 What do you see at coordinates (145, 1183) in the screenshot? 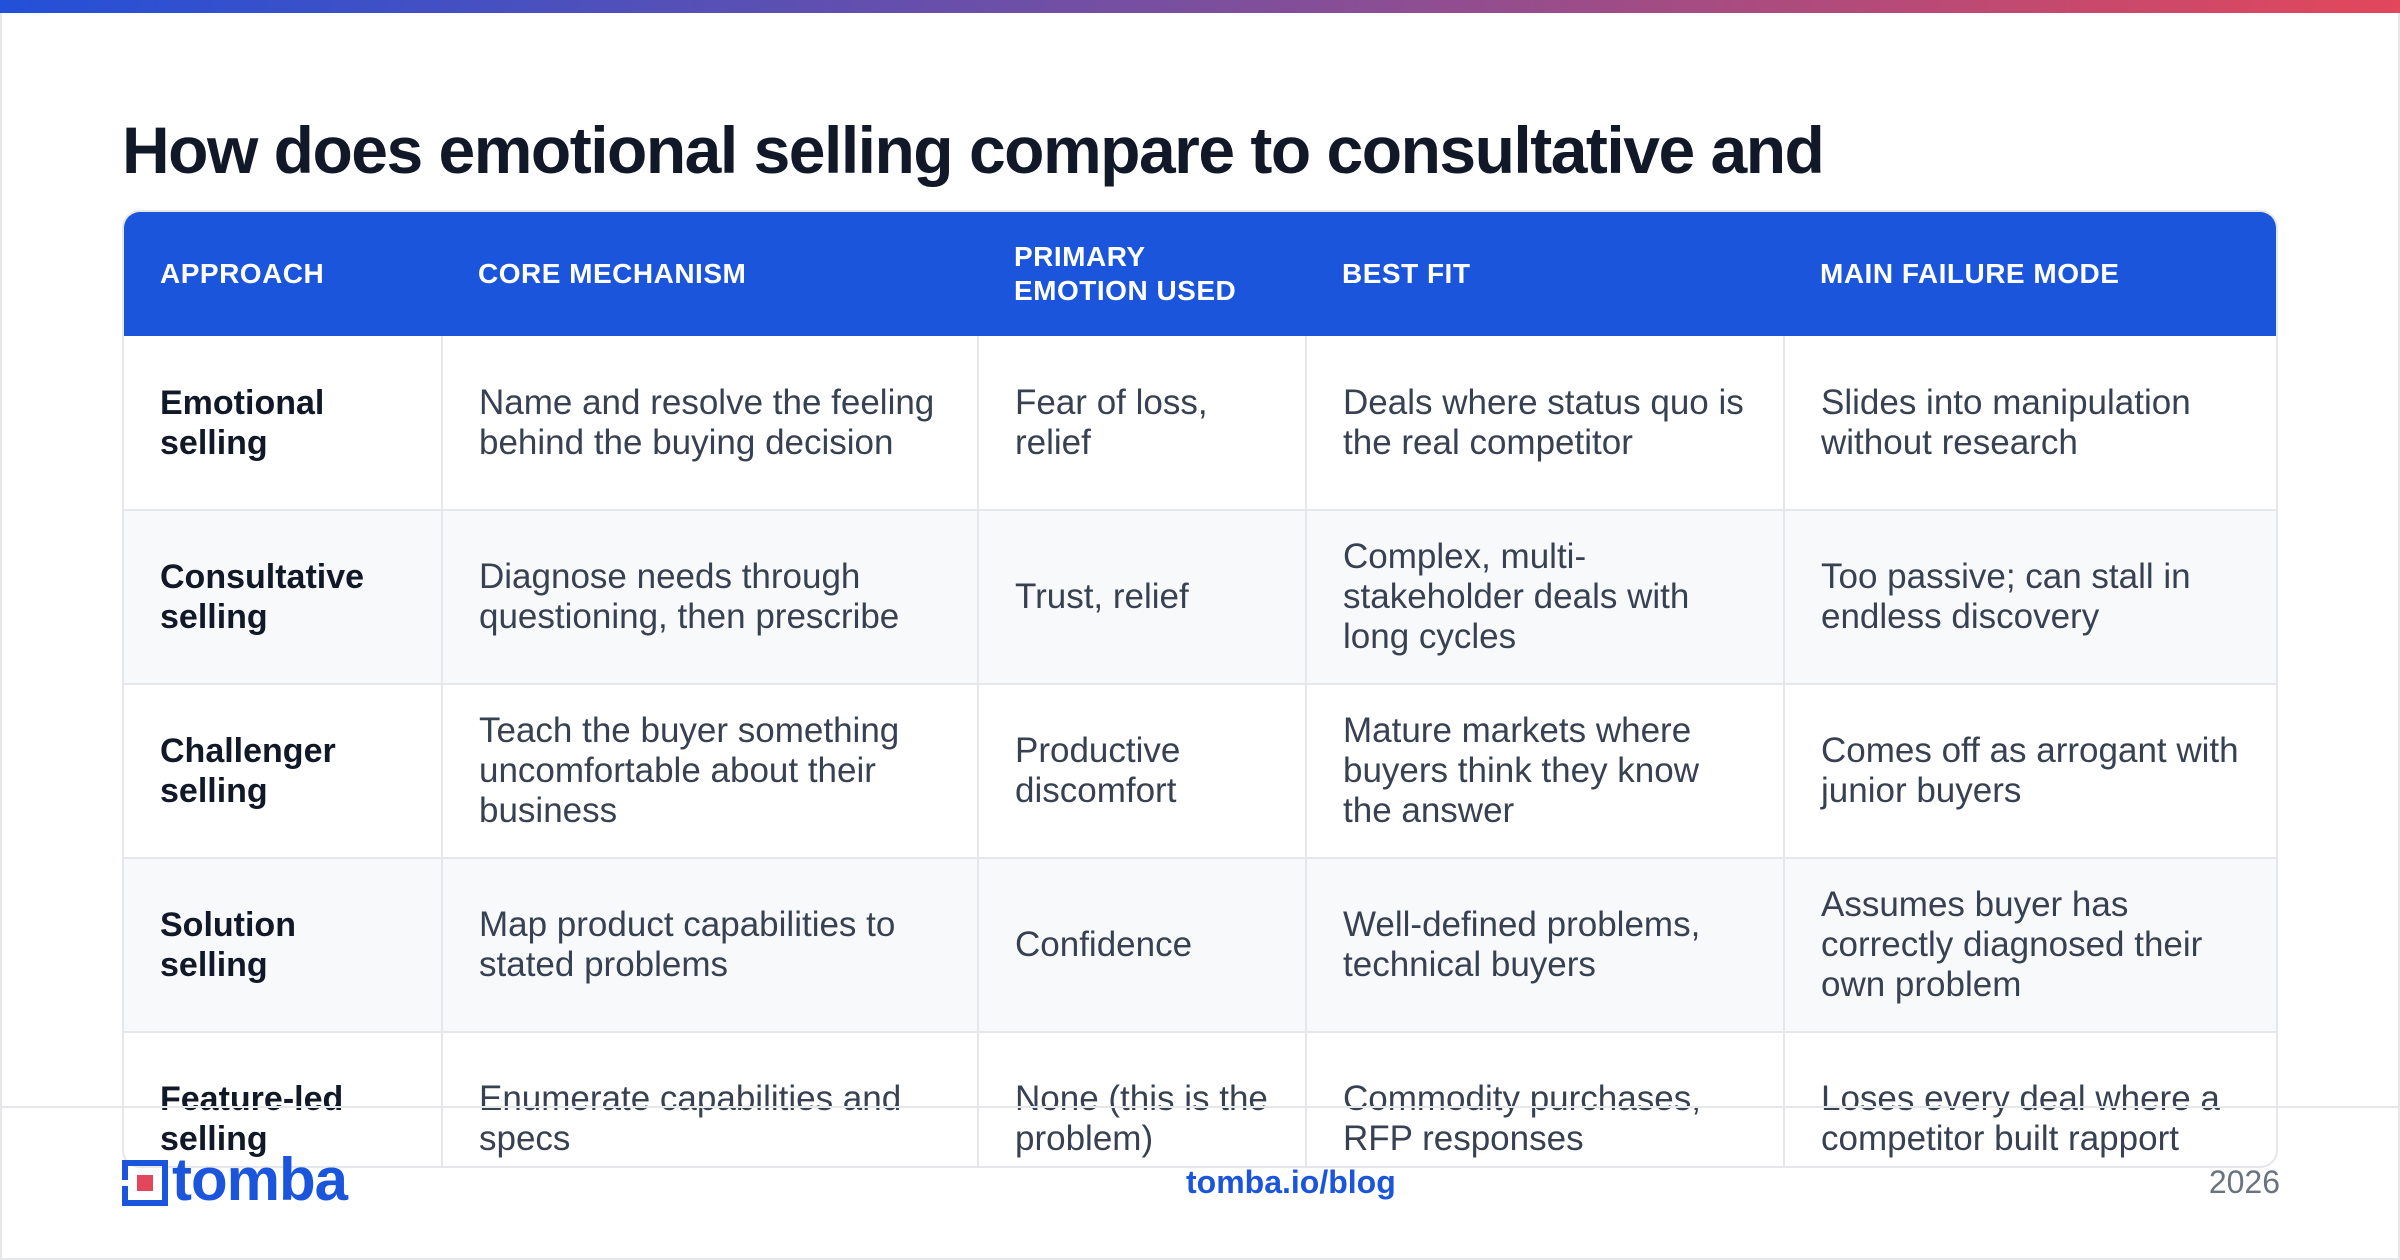
I see `tomba-logo-icon` at bounding box center [145, 1183].